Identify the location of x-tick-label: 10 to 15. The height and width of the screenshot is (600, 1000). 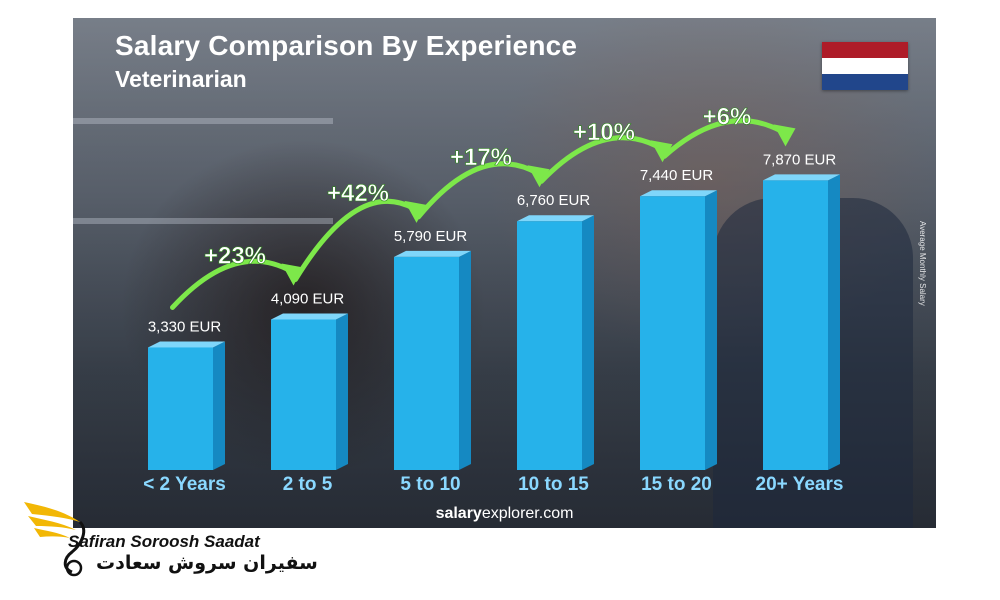
(553, 484).